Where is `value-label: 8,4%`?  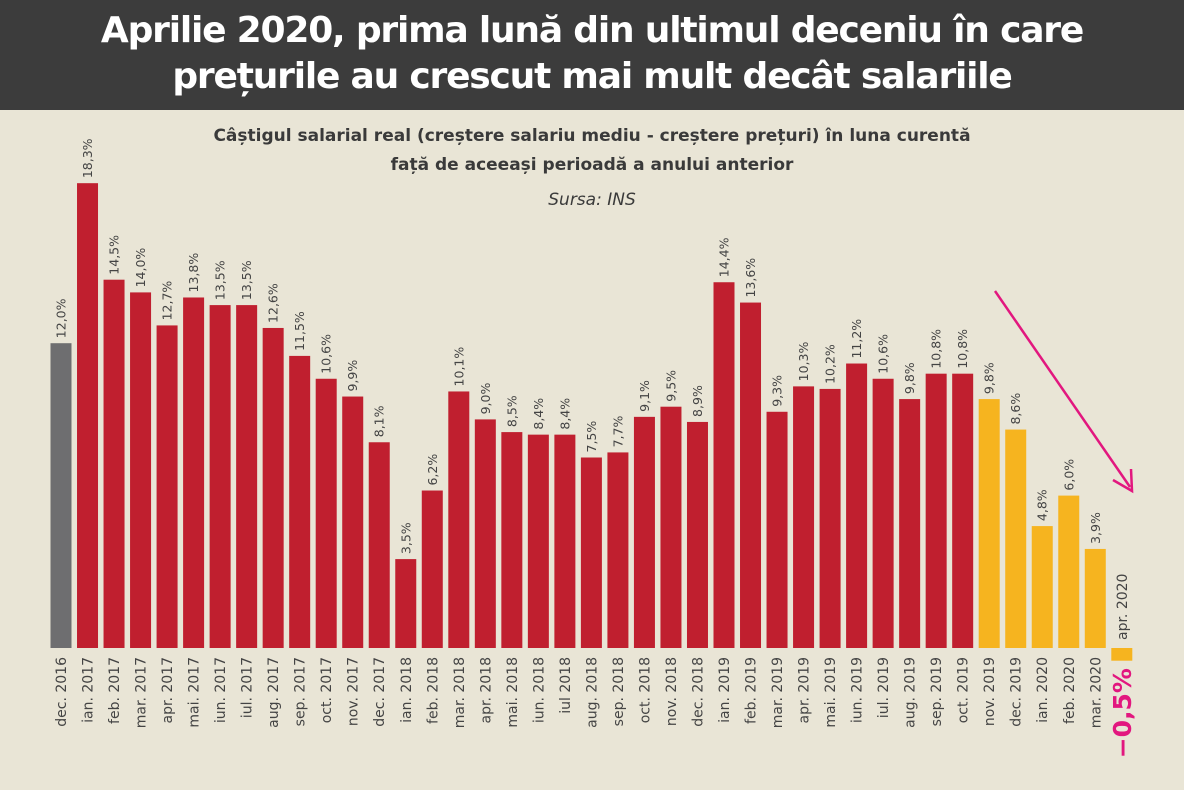
value-label: 8,4% is located at coordinates (564, 414).